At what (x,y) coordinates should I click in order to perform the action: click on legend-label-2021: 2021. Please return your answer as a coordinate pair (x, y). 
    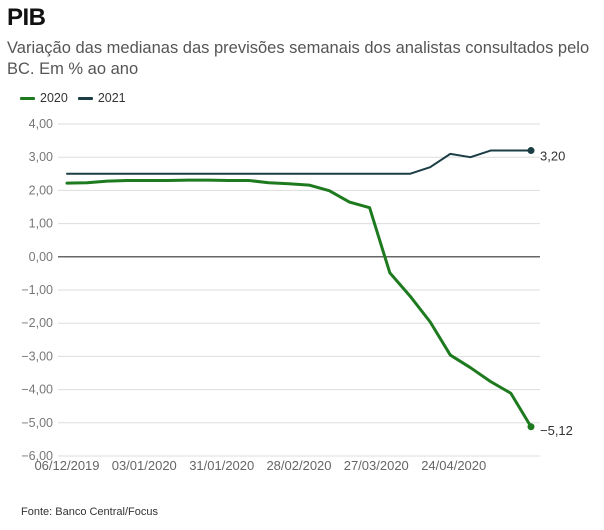
    Looking at the image, I should click on (111, 98).